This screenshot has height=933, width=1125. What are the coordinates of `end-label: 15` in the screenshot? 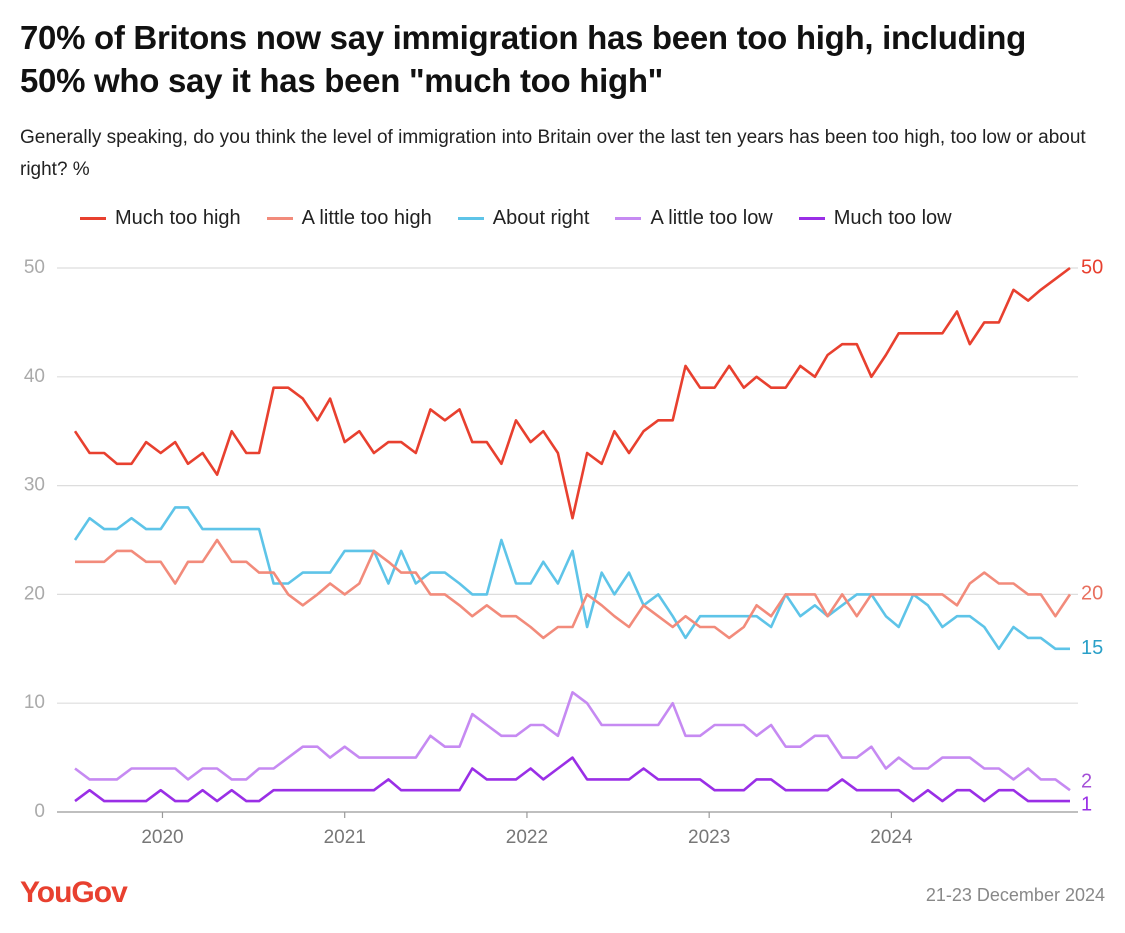 It's located at (1092, 648).